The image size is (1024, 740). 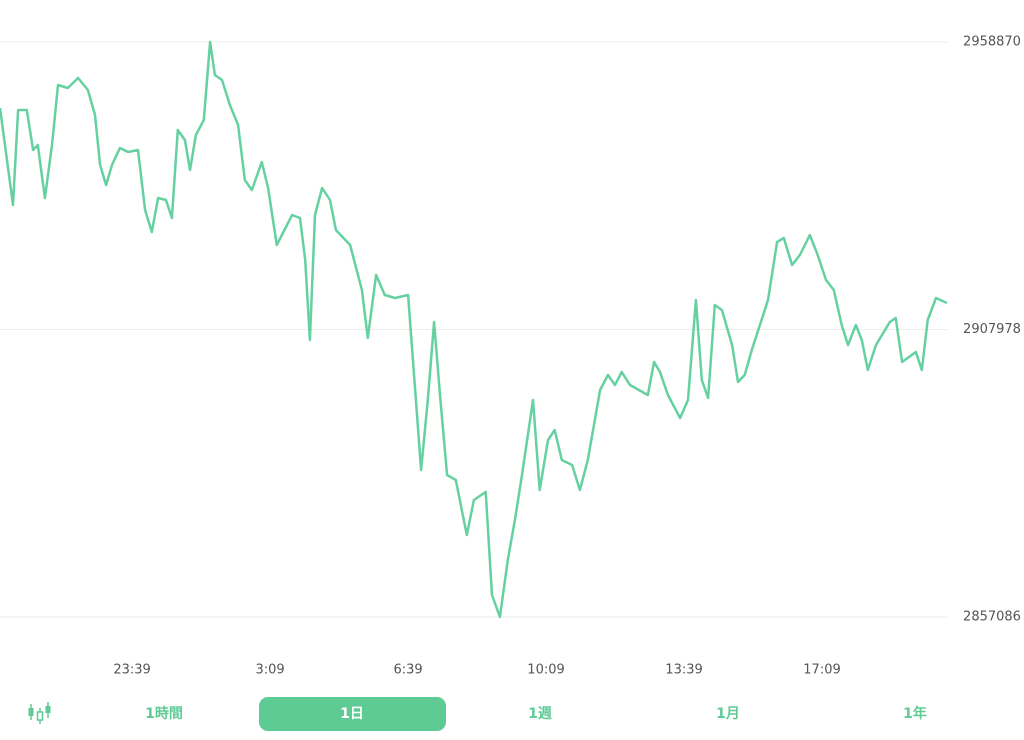 What do you see at coordinates (407, 670) in the screenshot?
I see `x-tick-label: 6:39` at bounding box center [407, 670].